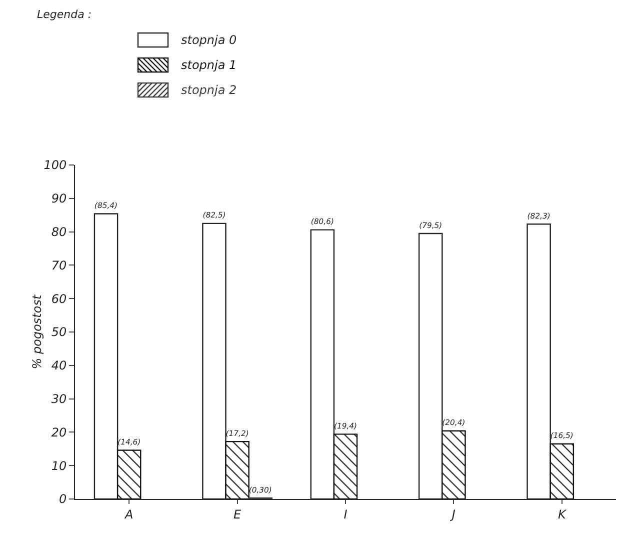 The height and width of the screenshot is (539, 631). I want to click on text: stopnja 2, so click(209, 89).